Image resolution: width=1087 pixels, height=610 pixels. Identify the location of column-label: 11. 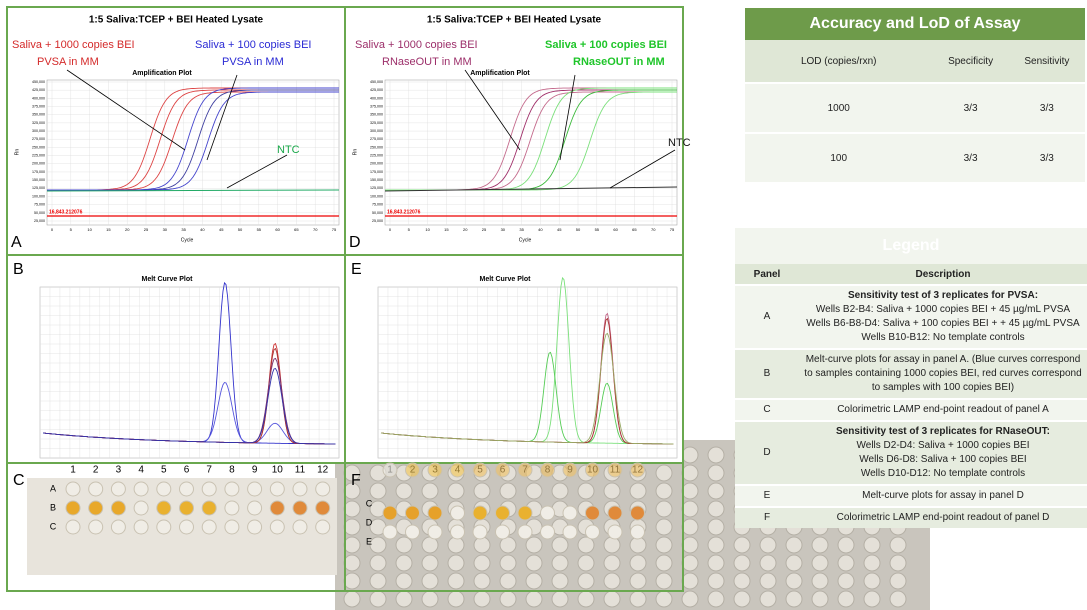
(300, 470).